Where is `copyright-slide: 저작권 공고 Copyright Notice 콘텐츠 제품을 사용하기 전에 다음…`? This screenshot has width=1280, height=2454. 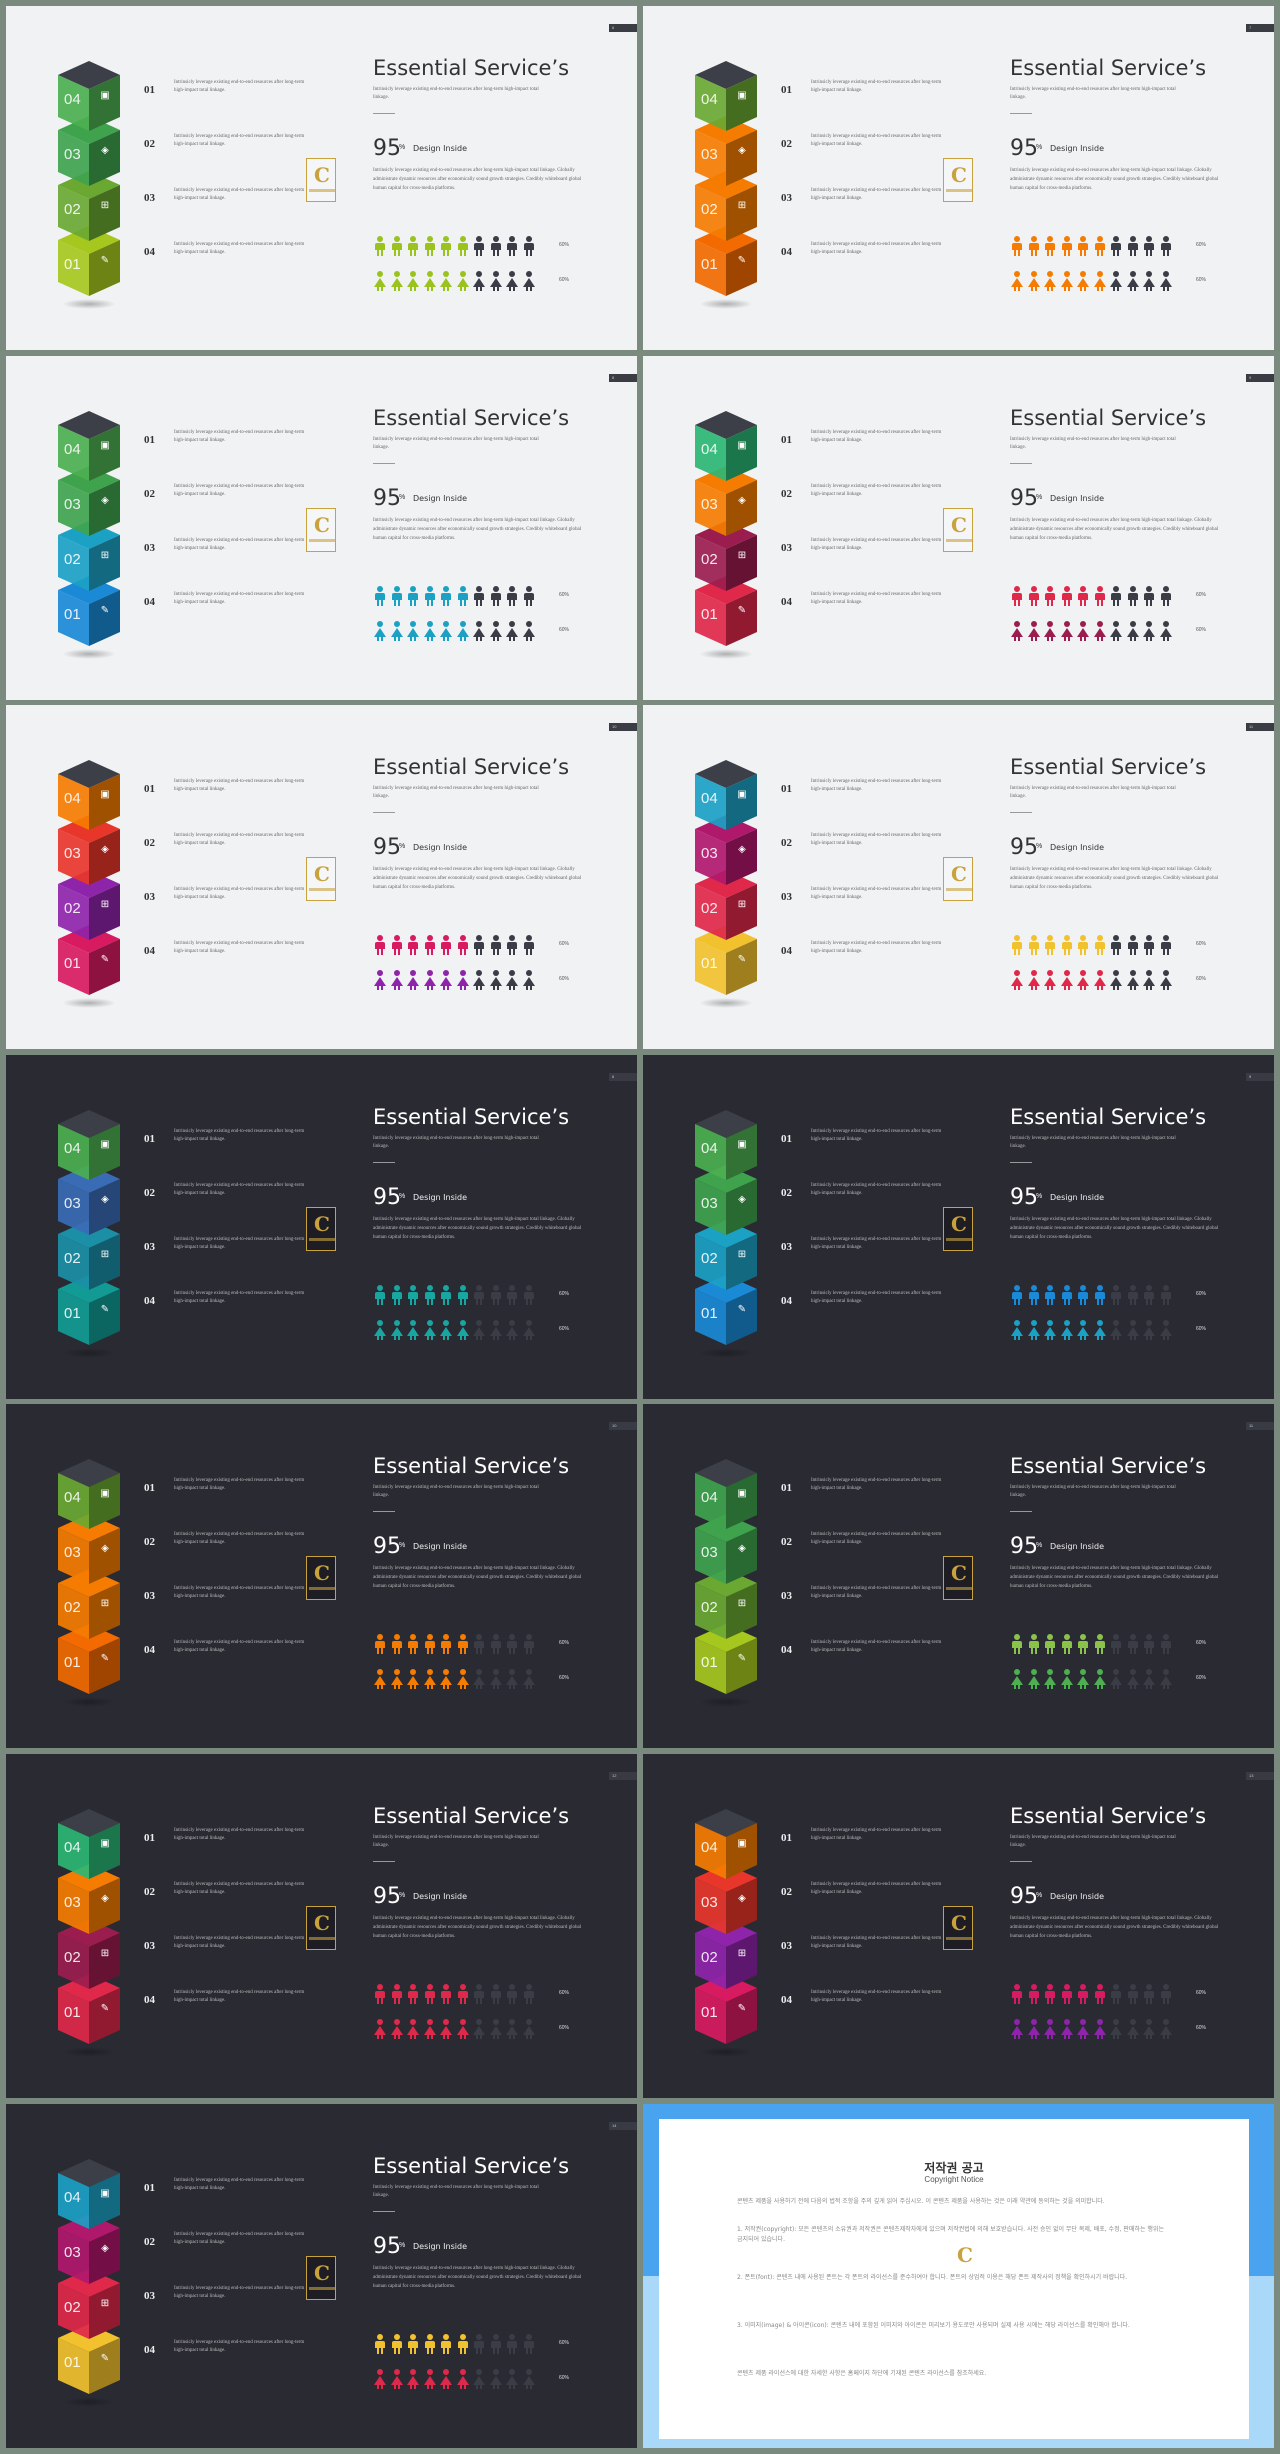
copyright-slide: 저작권 공고 Copyright Notice 콘텐츠 제품을 사용하기 전에 다음… is located at coordinates (958, 2275).